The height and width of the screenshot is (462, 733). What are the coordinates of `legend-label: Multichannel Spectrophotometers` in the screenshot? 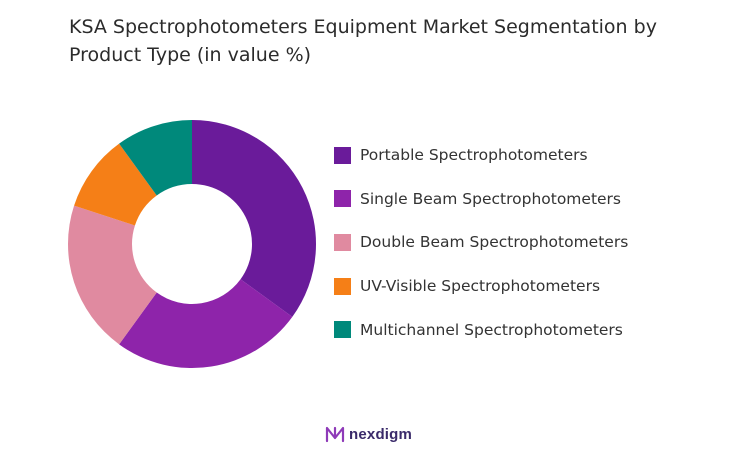 It's located at (491, 329).